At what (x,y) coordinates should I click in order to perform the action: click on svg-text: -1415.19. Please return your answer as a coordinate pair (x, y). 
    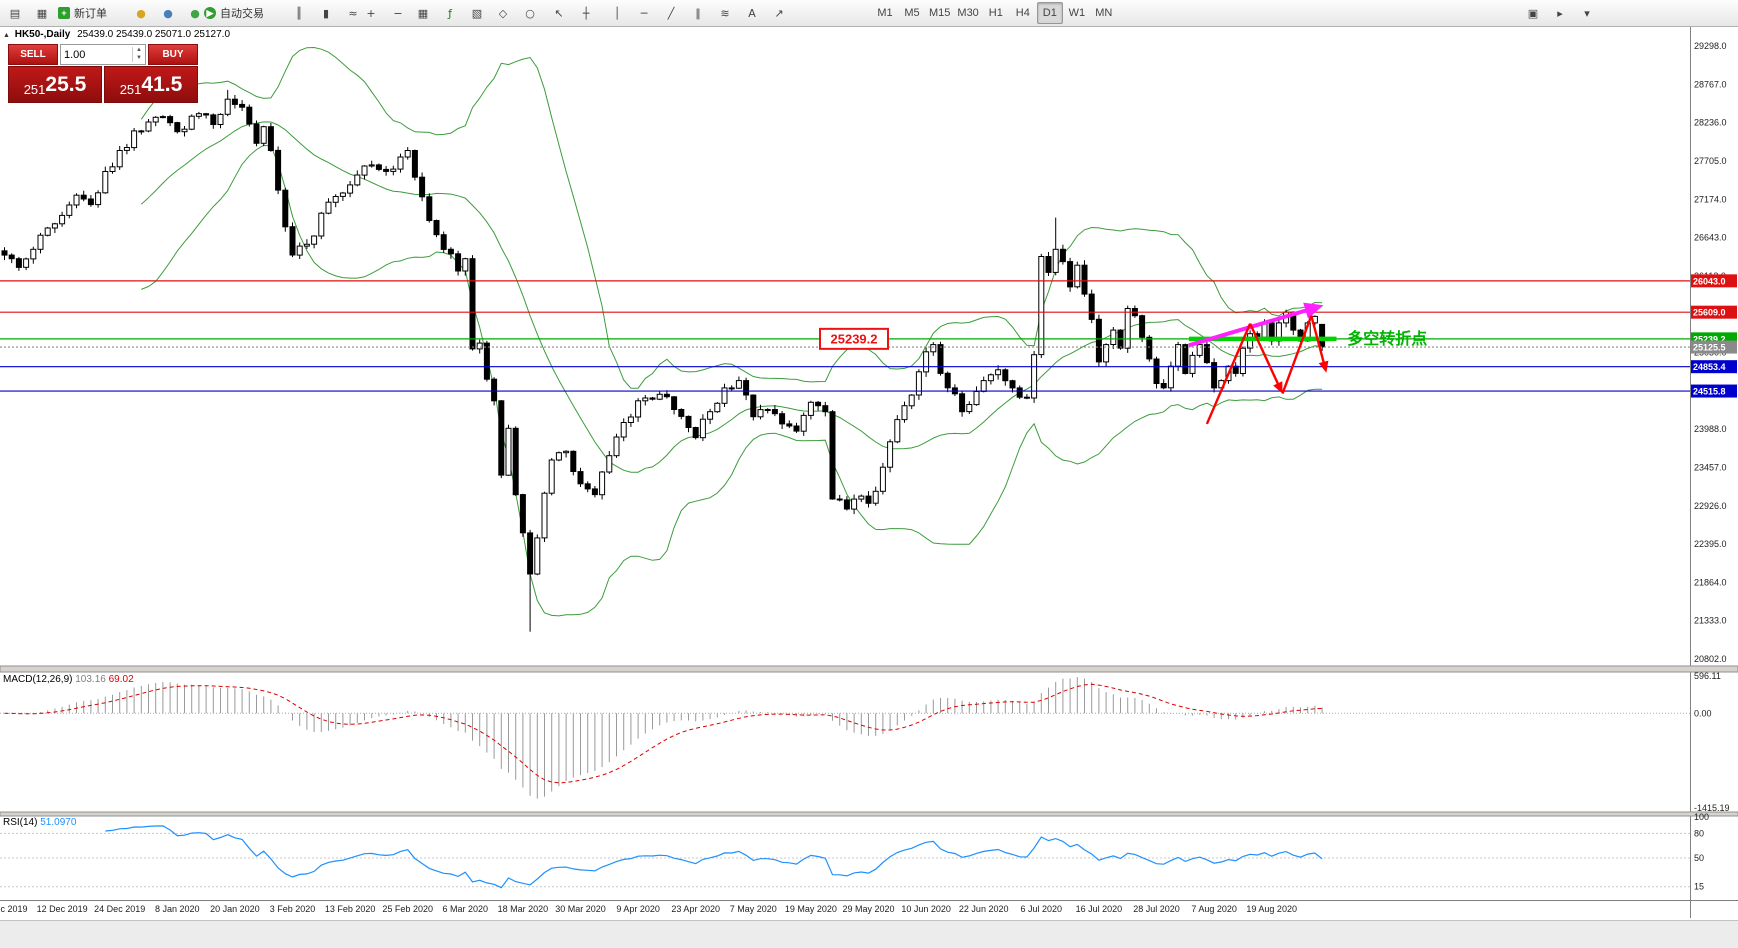
    Looking at the image, I should click on (1712, 808).